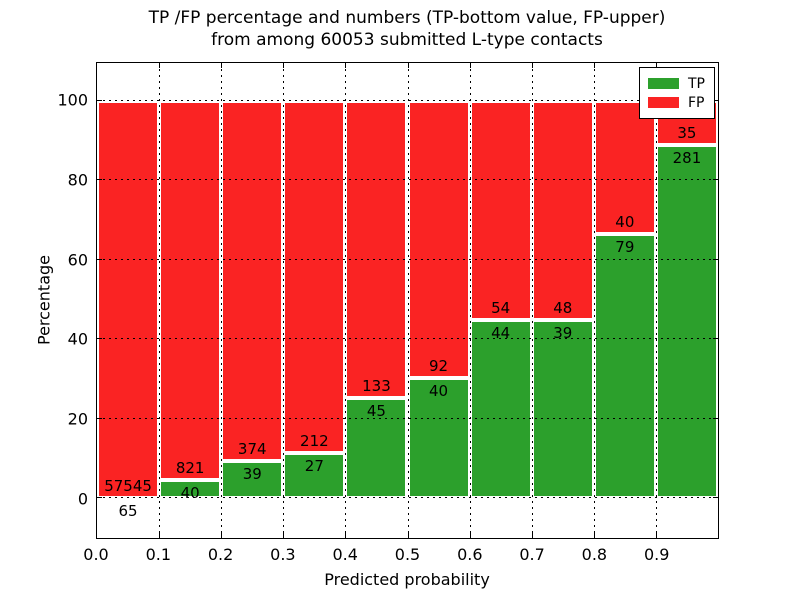  I want to click on x-tick-label: 0.2, so click(220, 554).